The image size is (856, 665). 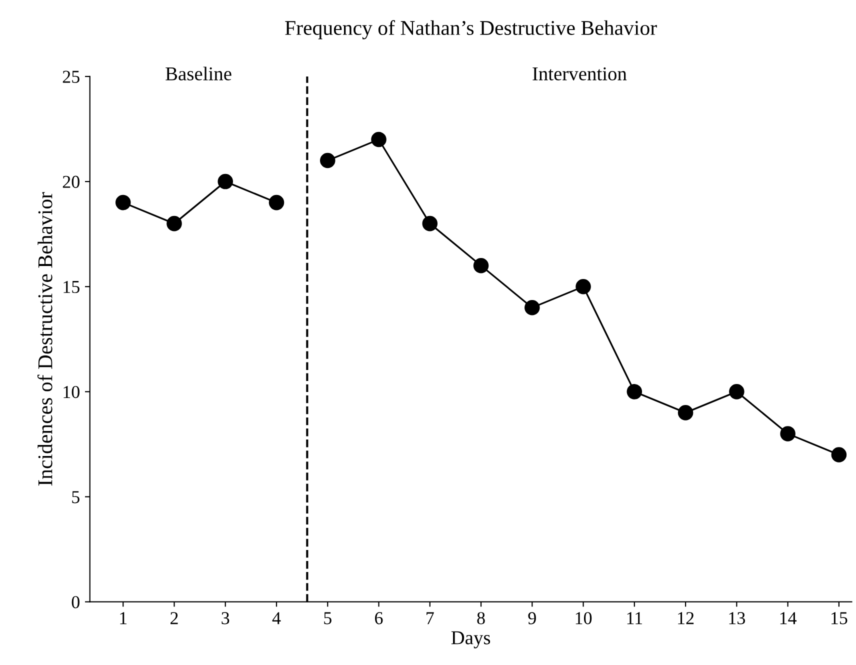 I want to click on annotation: Baseline, so click(x=199, y=73).